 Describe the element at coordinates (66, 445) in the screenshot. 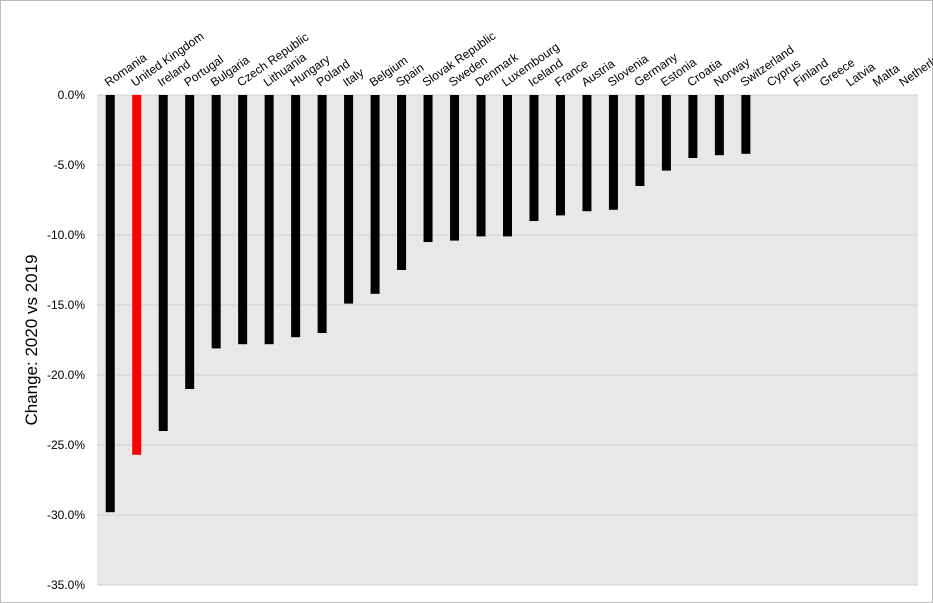

I see `y-tick-label: -25.0%` at that location.